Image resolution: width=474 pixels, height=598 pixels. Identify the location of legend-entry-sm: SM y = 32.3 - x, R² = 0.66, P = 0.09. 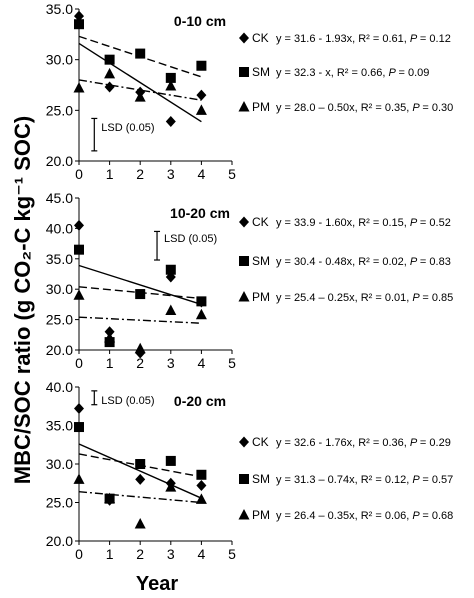
(334, 72).